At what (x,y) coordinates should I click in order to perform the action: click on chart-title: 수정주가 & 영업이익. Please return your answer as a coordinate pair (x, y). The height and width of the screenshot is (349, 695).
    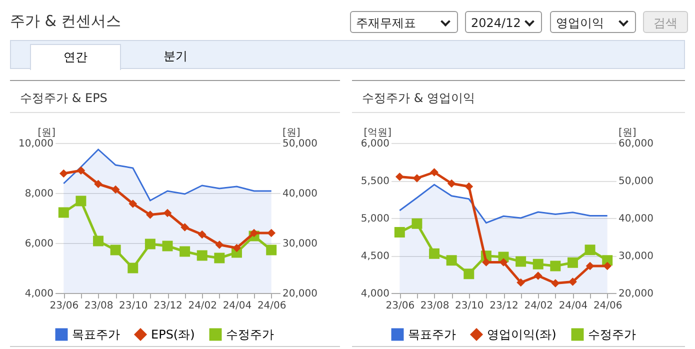
    Looking at the image, I should click on (418, 98).